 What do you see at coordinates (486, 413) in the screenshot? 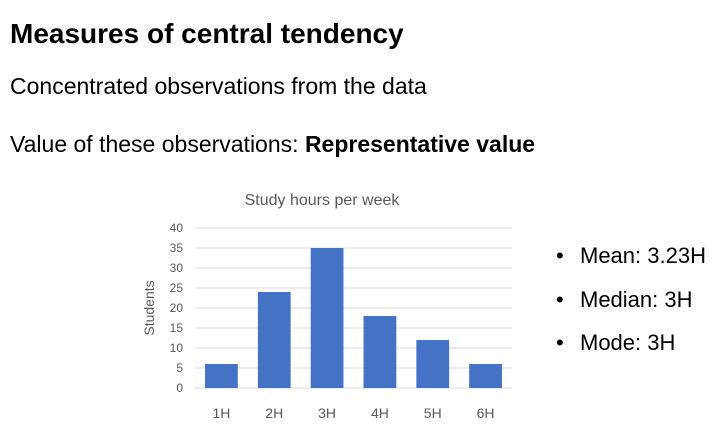
I see `x-tick-label: 6H` at bounding box center [486, 413].